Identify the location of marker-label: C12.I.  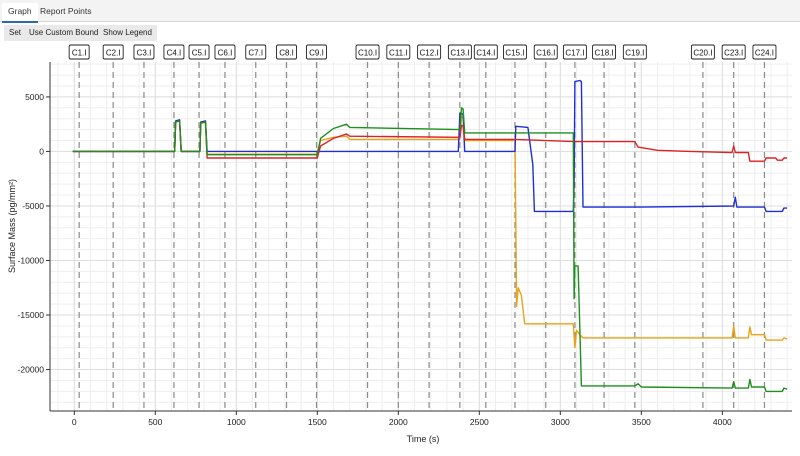
(429, 52).